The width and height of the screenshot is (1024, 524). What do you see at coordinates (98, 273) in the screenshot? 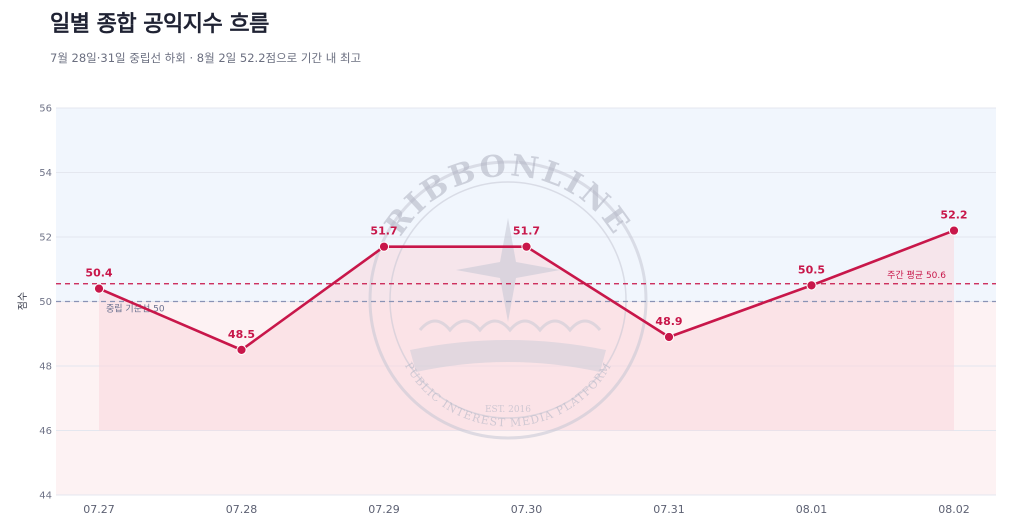
I see `data-label: 50.4` at bounding box center [98, 273].